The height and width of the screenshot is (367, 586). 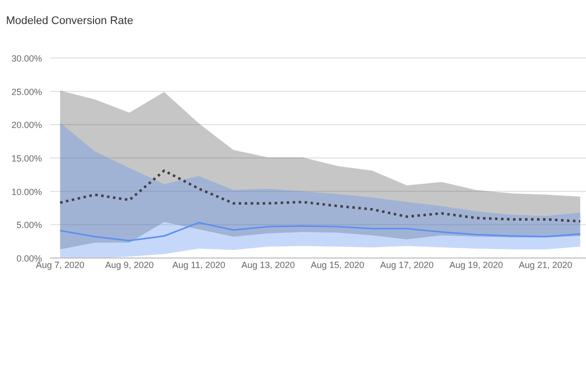 I want to click on y-tick-label: 30.00%, so click(x=26, y=59).